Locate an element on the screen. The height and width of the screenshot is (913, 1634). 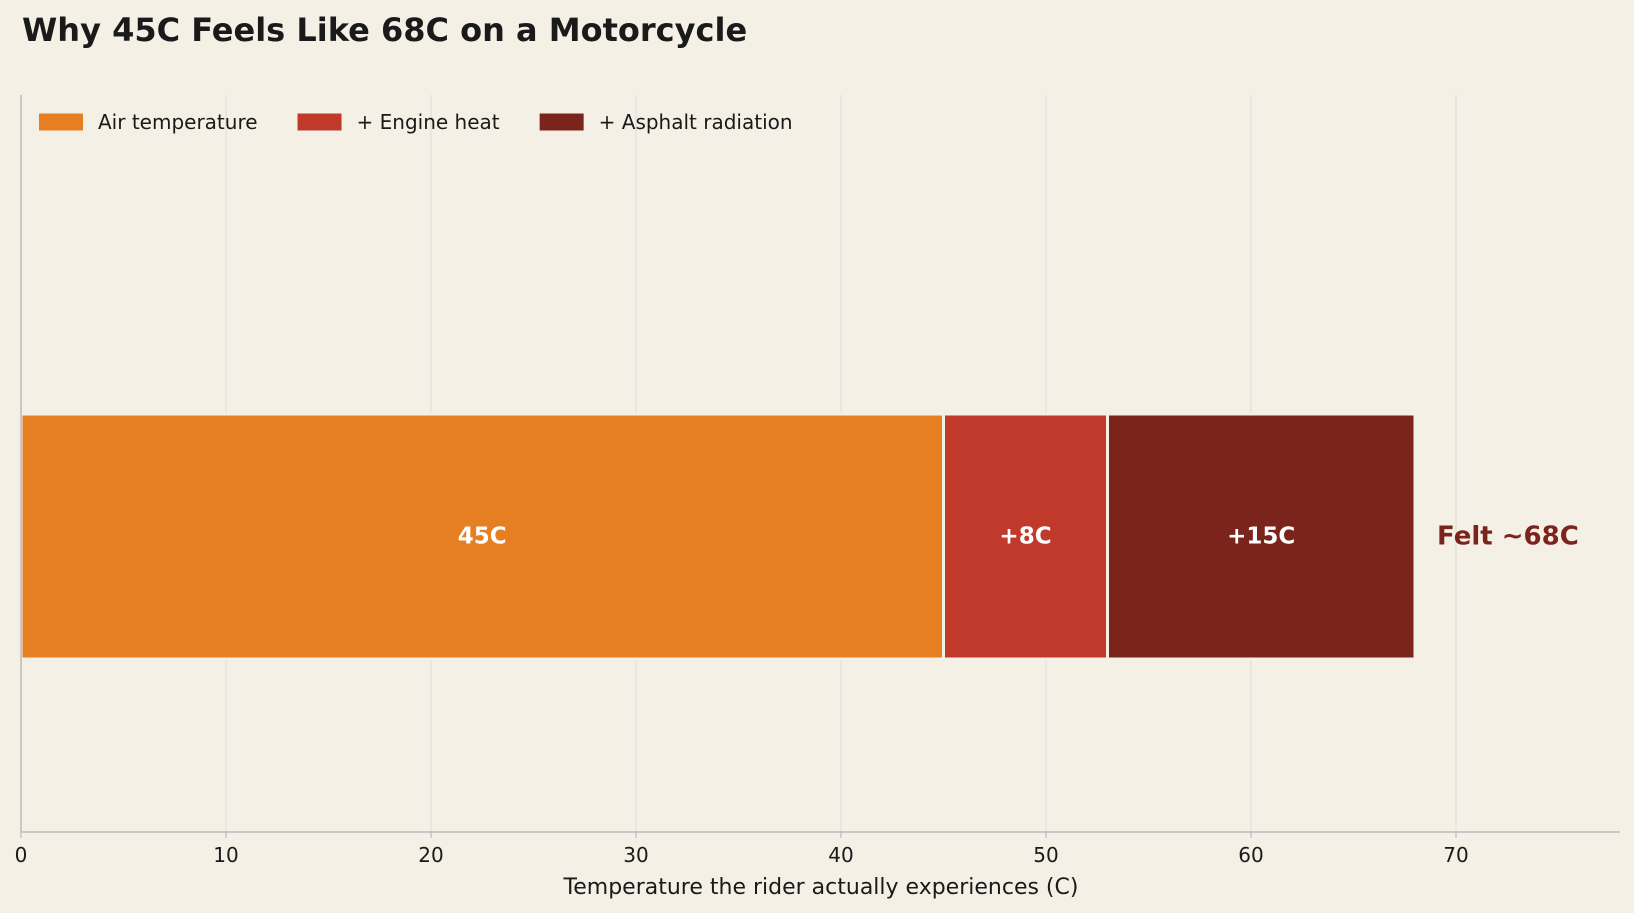
tick-label-70: 70 is located at coordinates (1455, 855).